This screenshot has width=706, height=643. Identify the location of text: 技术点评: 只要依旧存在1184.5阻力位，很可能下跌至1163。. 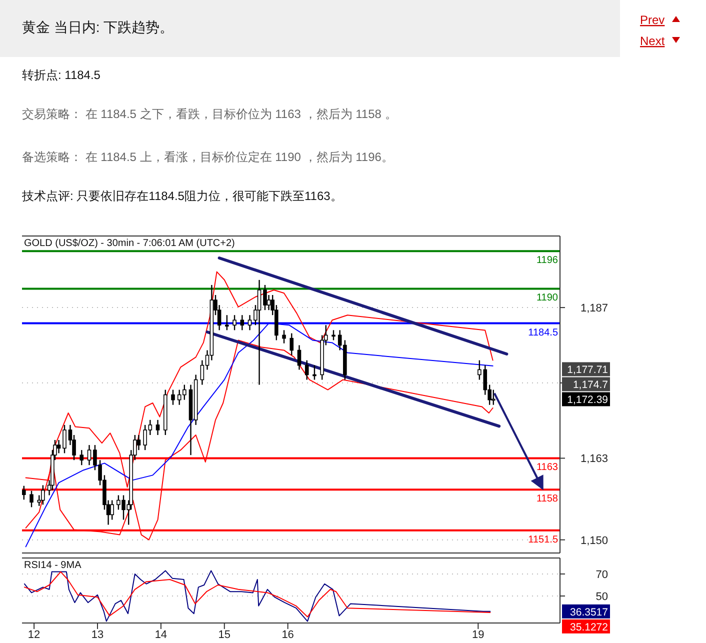
(181, 196).